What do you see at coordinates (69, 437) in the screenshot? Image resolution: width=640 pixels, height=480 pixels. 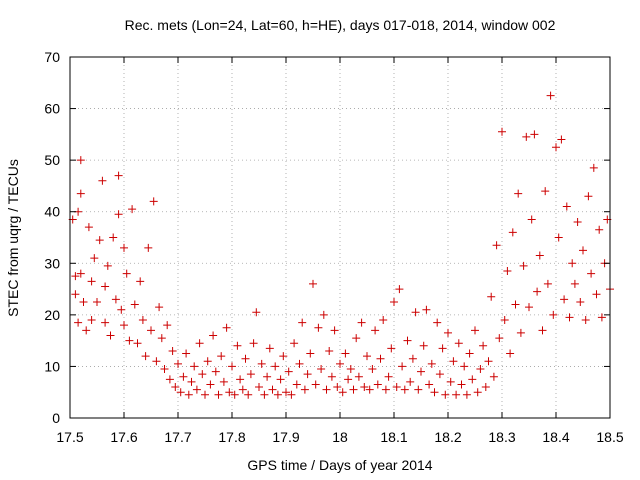 I see `x-tick-label: 17.5` at bounding box center [69, 437].